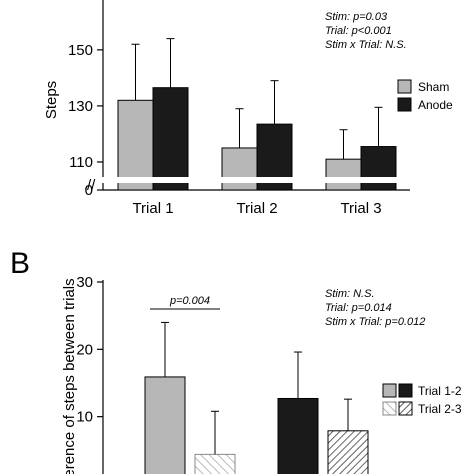 The image size is (474, 474). Describe the element at coordinates (360, 208) in the screenshot. I see `category-label: Trial 3` at that location.